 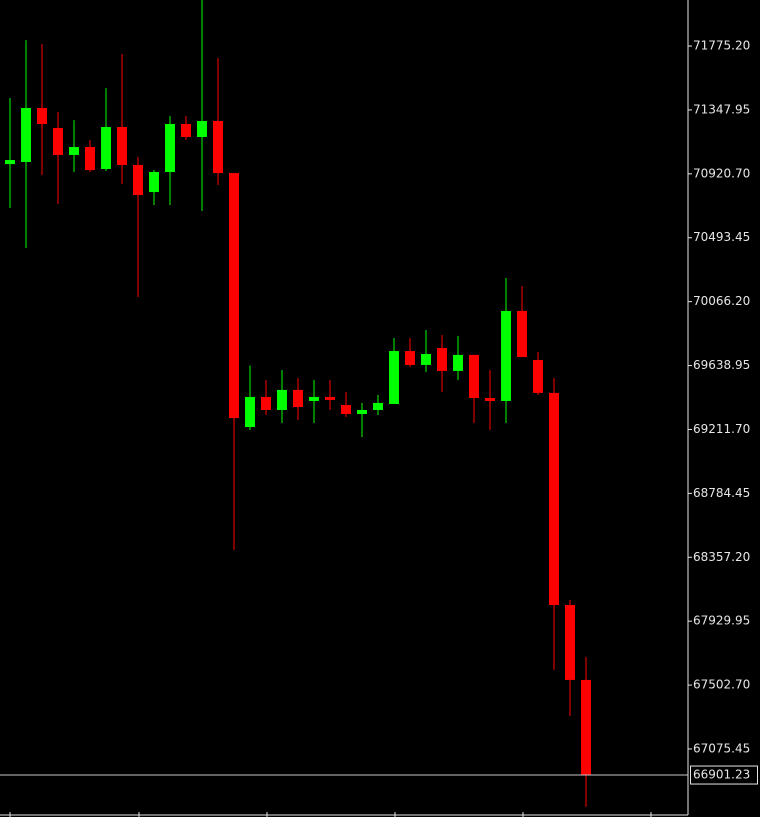 I want to click on y-tick-label: 67929.95, so click(x=721, y=621).